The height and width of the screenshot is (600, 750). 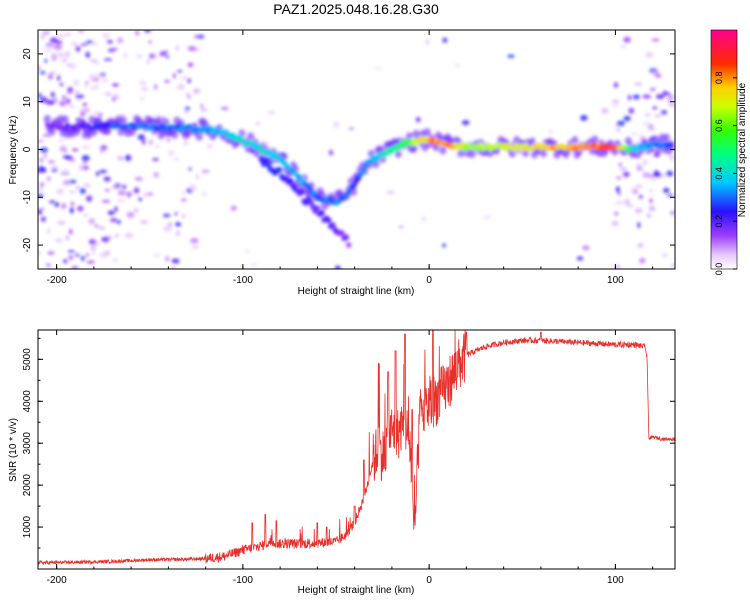 I want to click on colorbar-label: Normalized spectral amplitude, so click(x=742, y=149).